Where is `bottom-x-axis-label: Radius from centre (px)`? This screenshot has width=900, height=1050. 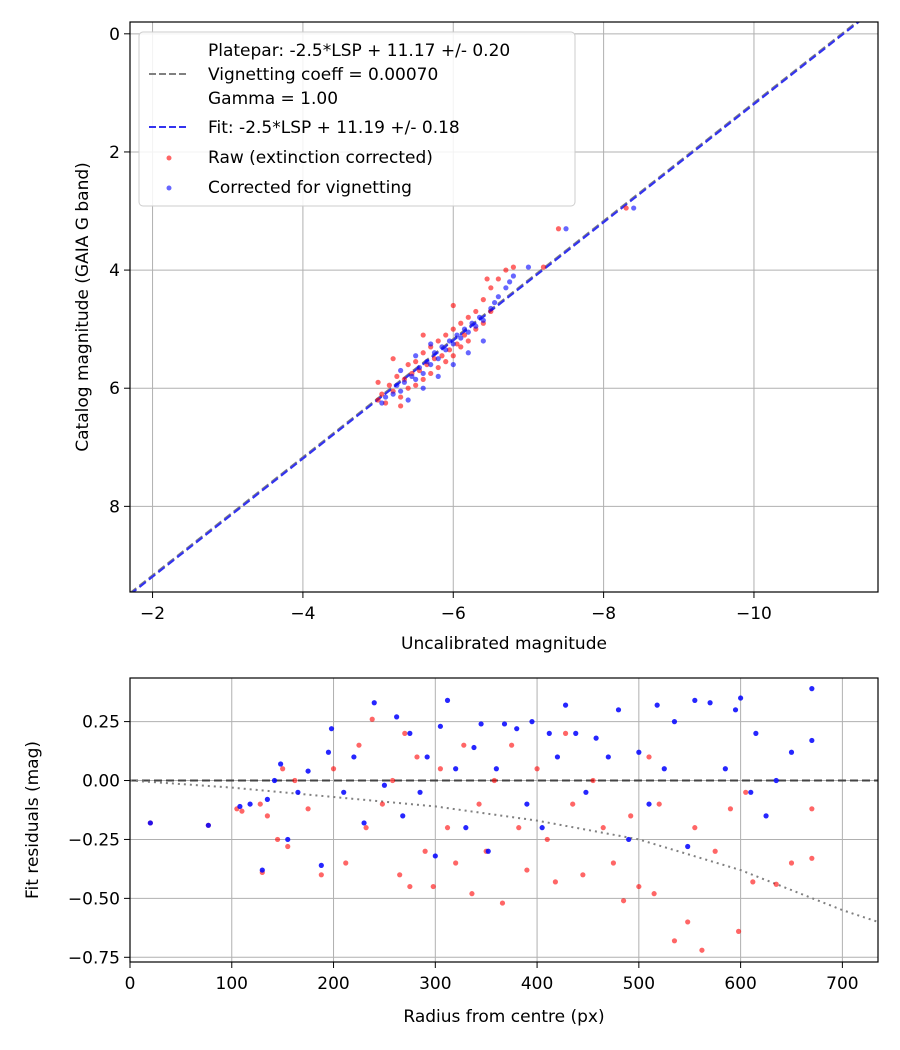 bottom-x-axis-label: Radius from centre (px) is located at coordinates (503, 1017).